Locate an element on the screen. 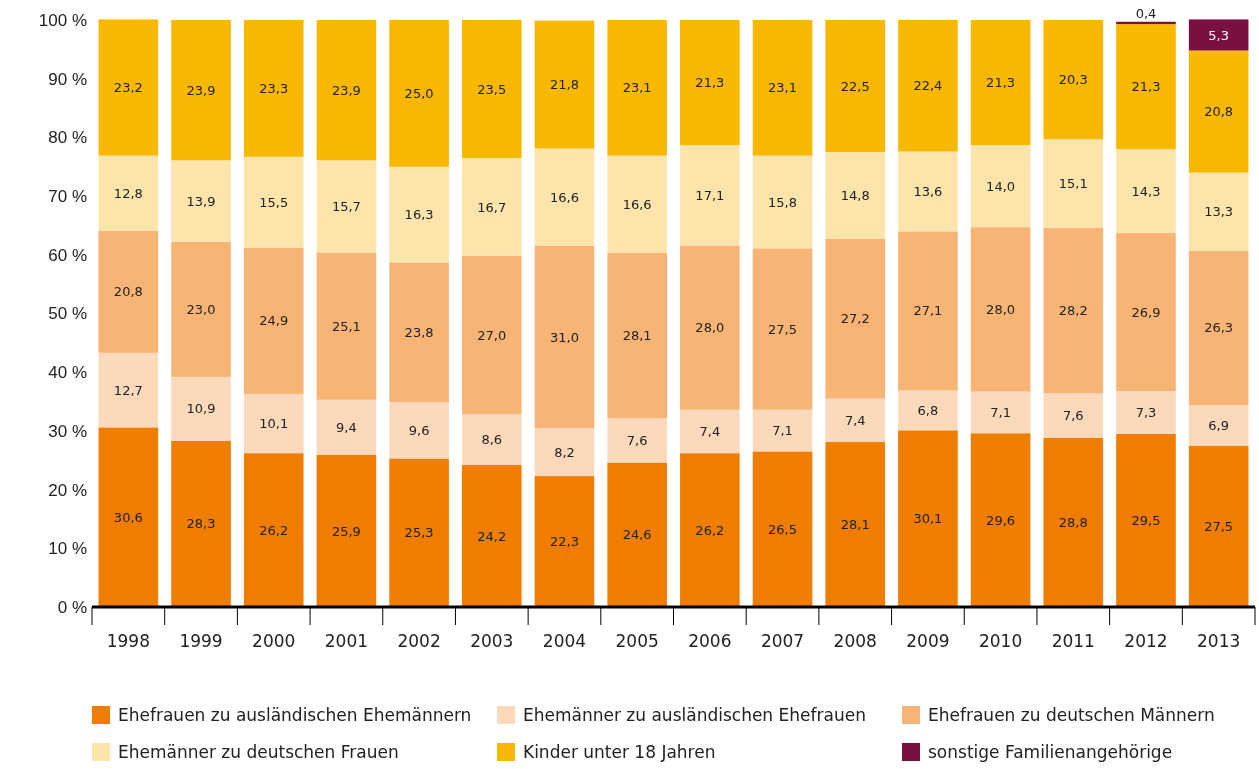 The image size is (1259, 769). data-label: 31,0 is located at coordinates (564, 337).